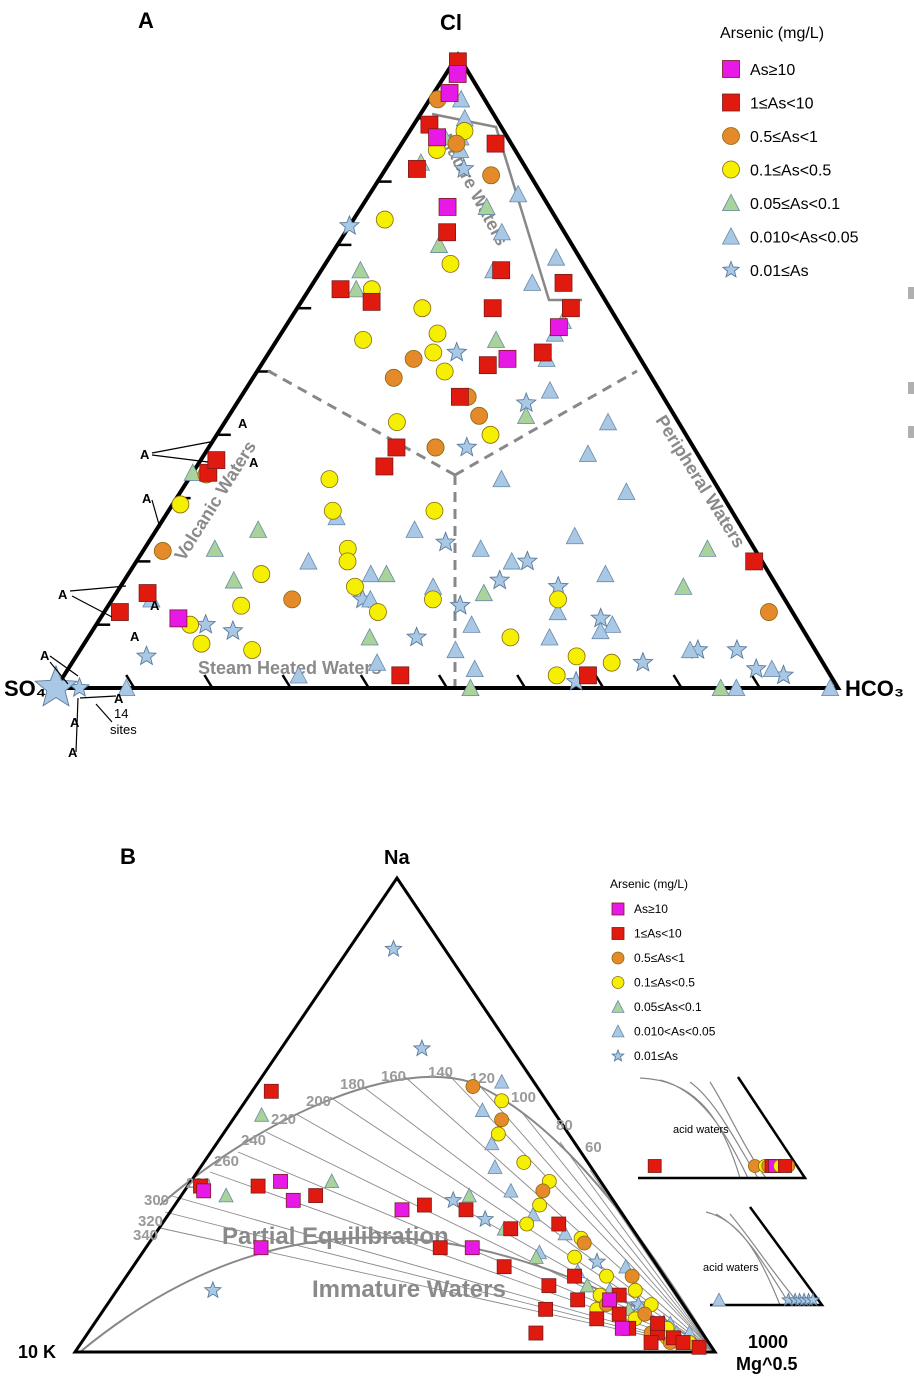  Describe the element at coordinates (656, 1056) in the screenshot. I see `legend-b-label: 0.01≤As` at that location.